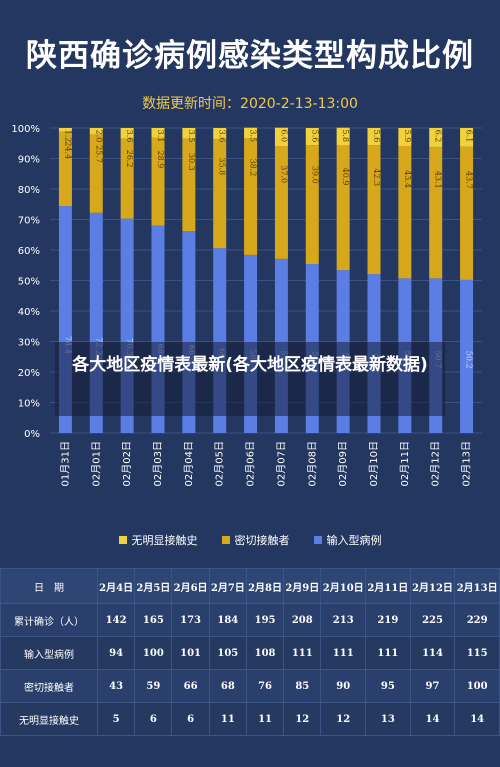 Image resolution: width=500 pixels, height=767 pixels. Describe the element at coordinates (250, 104) in the screenshot. I see `update-time: 数据更新时间：2020-2-13-13:00` at that location.